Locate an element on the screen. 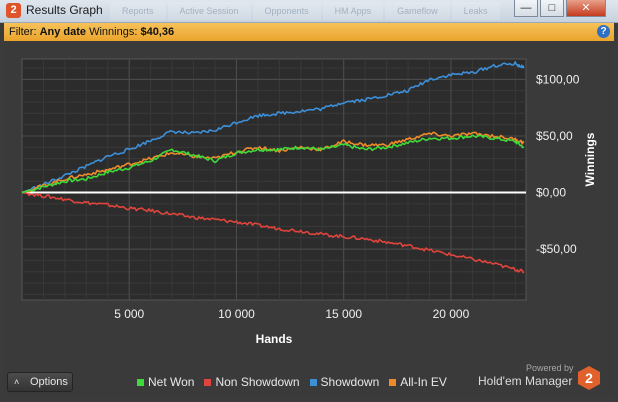 The width and height of the screenshot is (618, 402). y-axis-label: Winnings is located at coordinates (590, 159).